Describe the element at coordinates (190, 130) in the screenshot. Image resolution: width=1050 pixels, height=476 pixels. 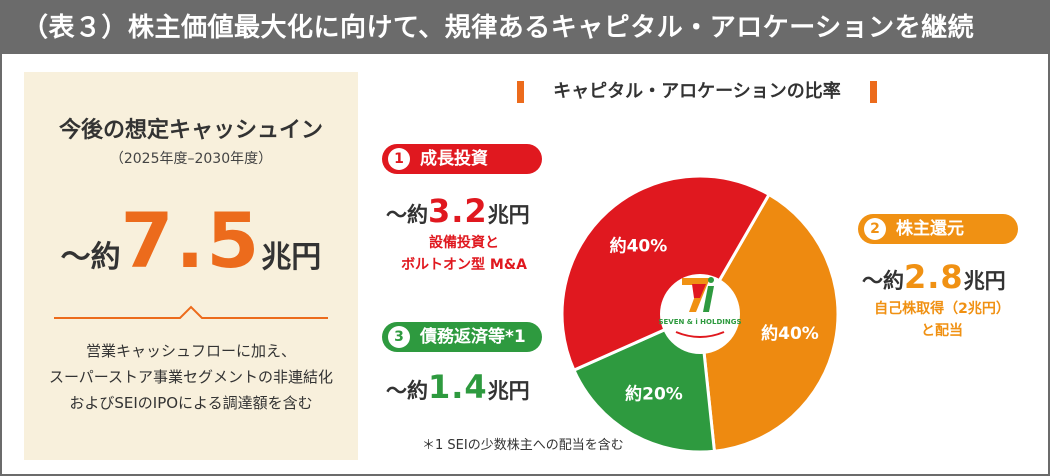
I see `cash-in-title: 今後の想定キャッシュイン` at that location.